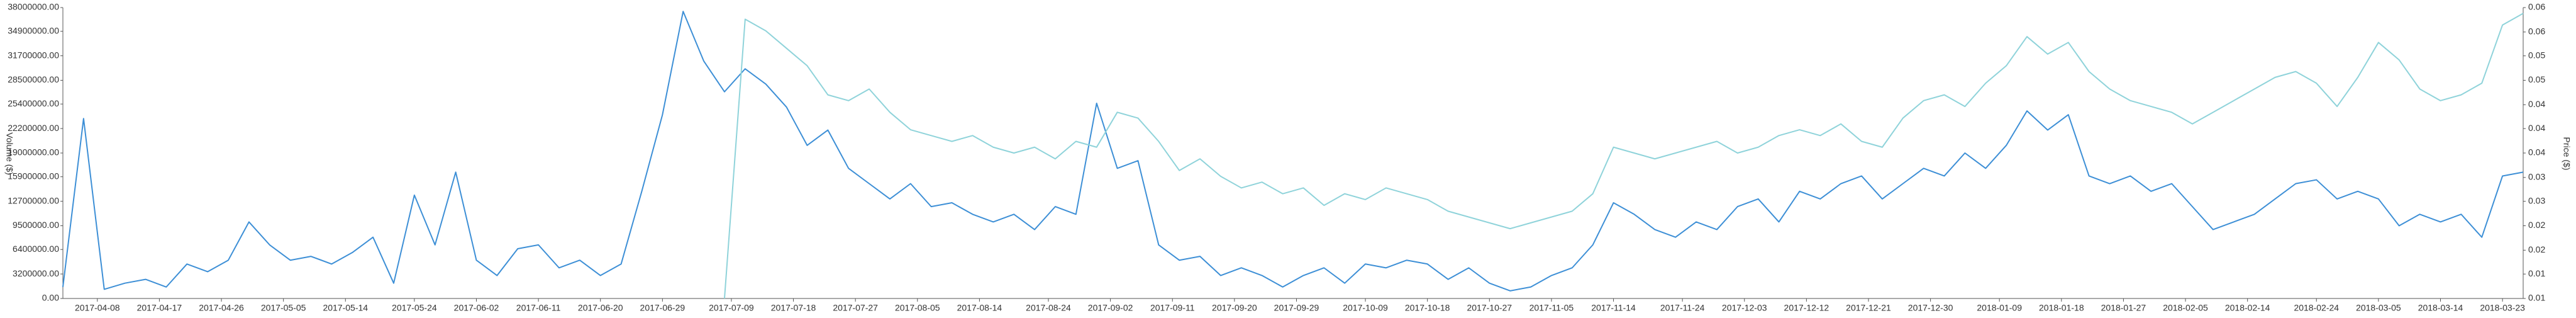 This screenshot has width=2576, height=318. What do you see at coordinates (33, 79) in the screenshot?
I see `y-tick-label: 28500000.00` at bounding box center [33, 79].